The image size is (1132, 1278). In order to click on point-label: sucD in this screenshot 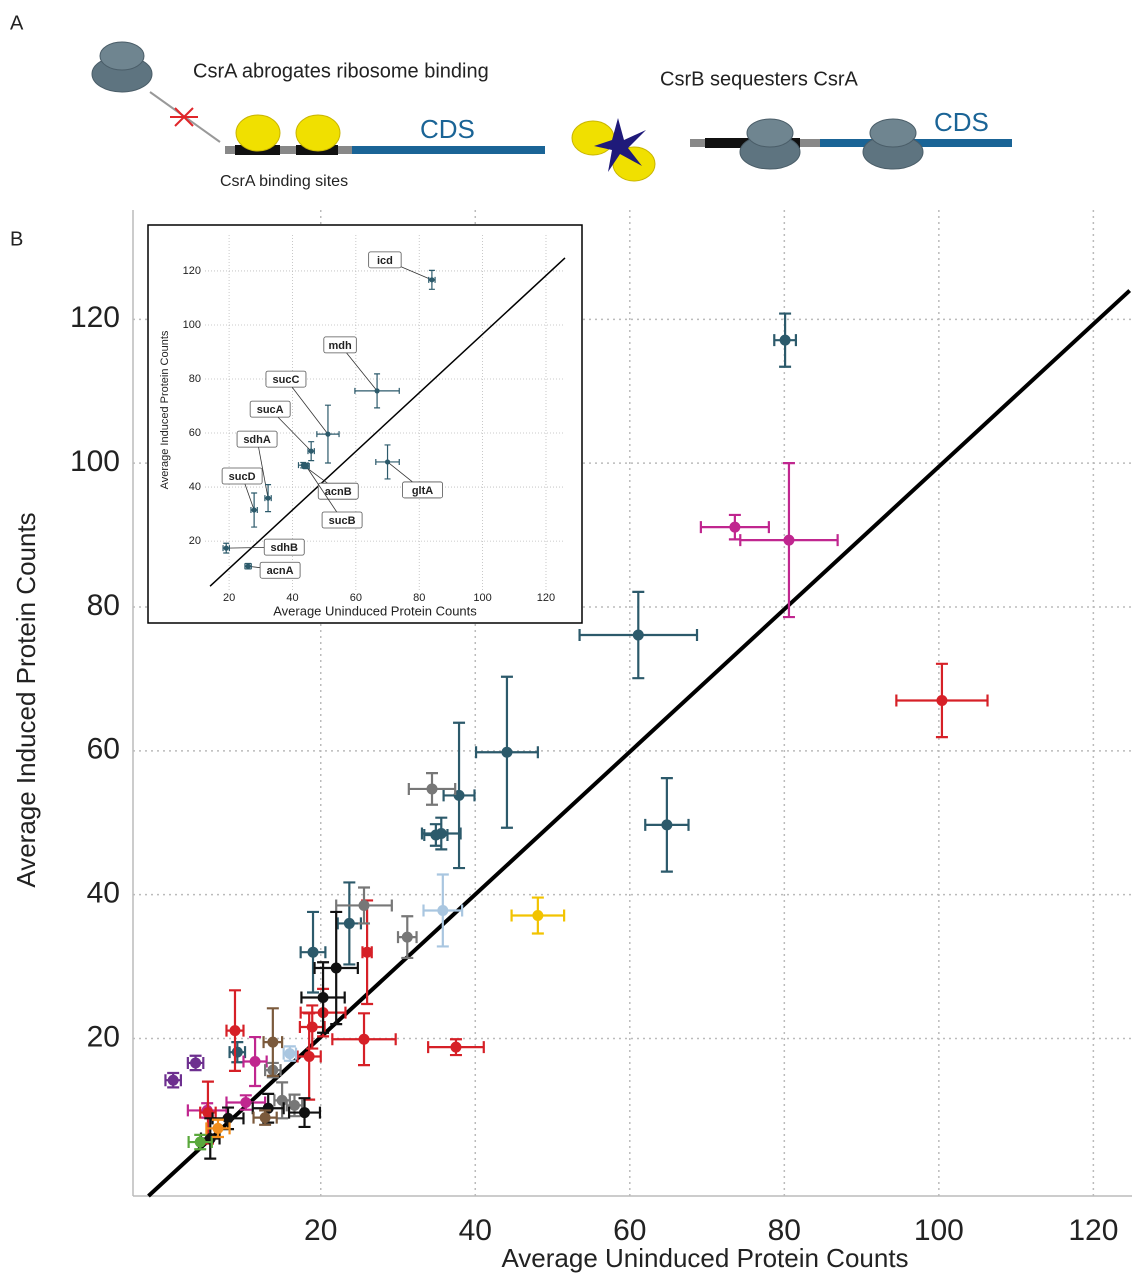, I will do `click(242, 477)`.